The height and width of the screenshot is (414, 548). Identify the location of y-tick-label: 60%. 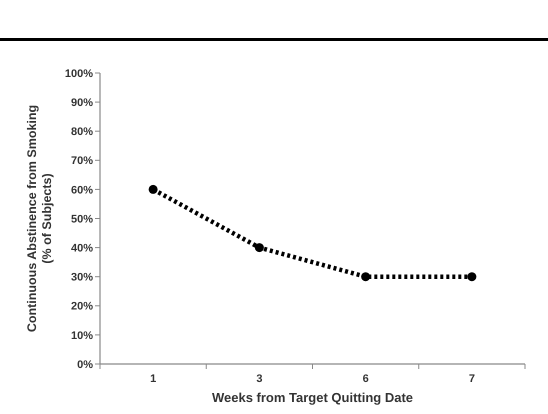
(82, 190).